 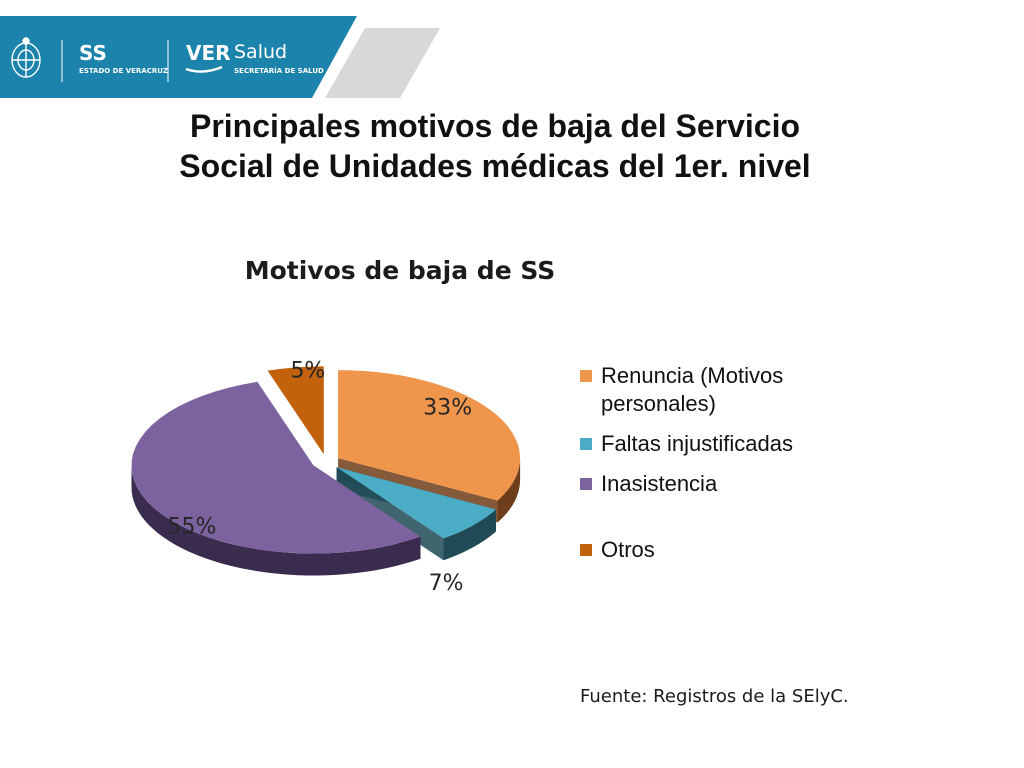 What do you see at coordinates (261, 52) in the screenshot?
I see `org-abbr-right: Salud` at bounding box center [261, 52].